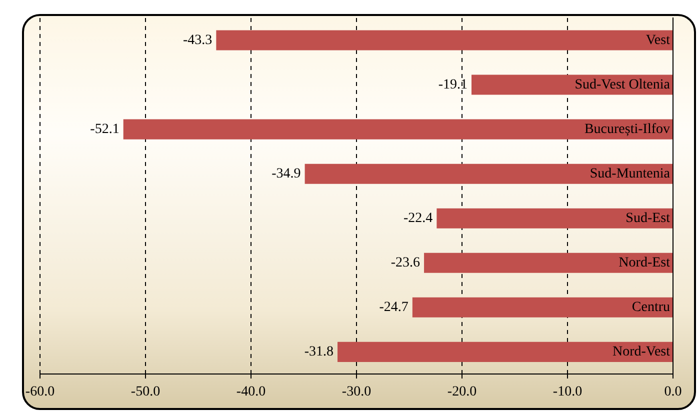  Describe the element at coordinates (644, 263) in the screenshot. I see `y-tick-label: Nord-Est` at that location.